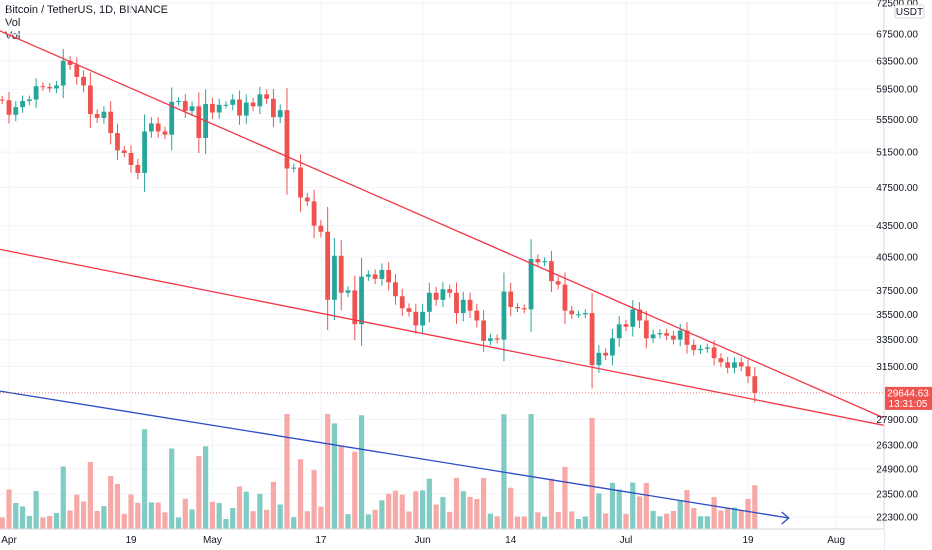  What do you see at coordinates (897, 495) in the screenshot?
I see `price-tick-label: 23500.00` at bounding box center [897, 495].